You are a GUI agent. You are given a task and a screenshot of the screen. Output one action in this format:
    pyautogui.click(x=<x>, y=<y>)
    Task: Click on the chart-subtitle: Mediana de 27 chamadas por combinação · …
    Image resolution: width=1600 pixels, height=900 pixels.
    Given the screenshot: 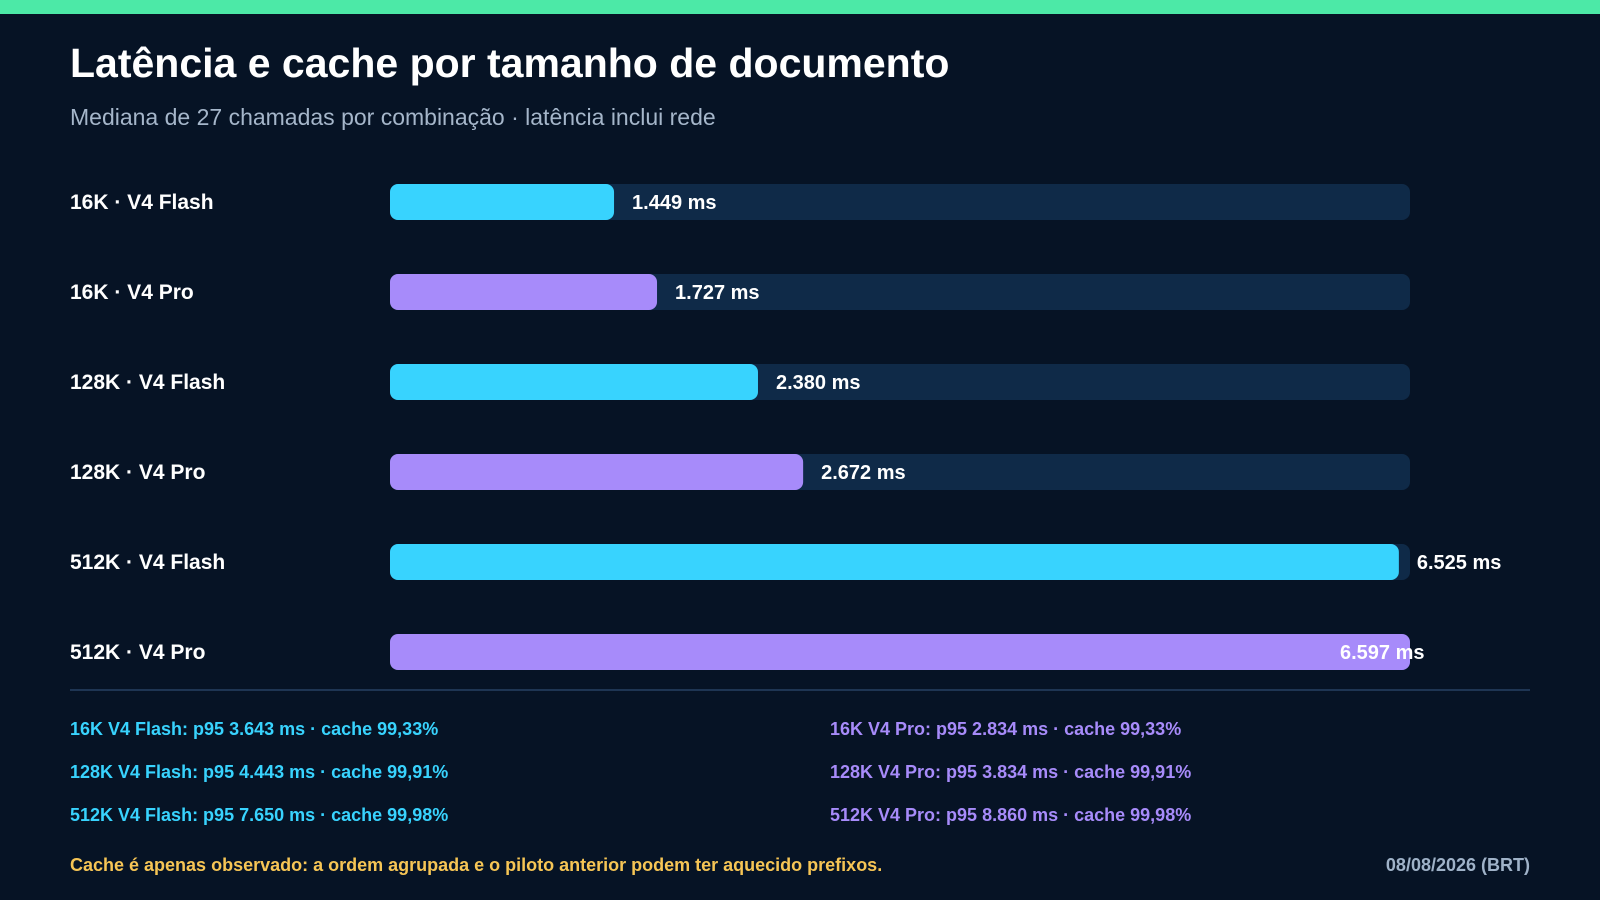 What is the action you would take?
    pyautogui.click(x=393, y=117)
    